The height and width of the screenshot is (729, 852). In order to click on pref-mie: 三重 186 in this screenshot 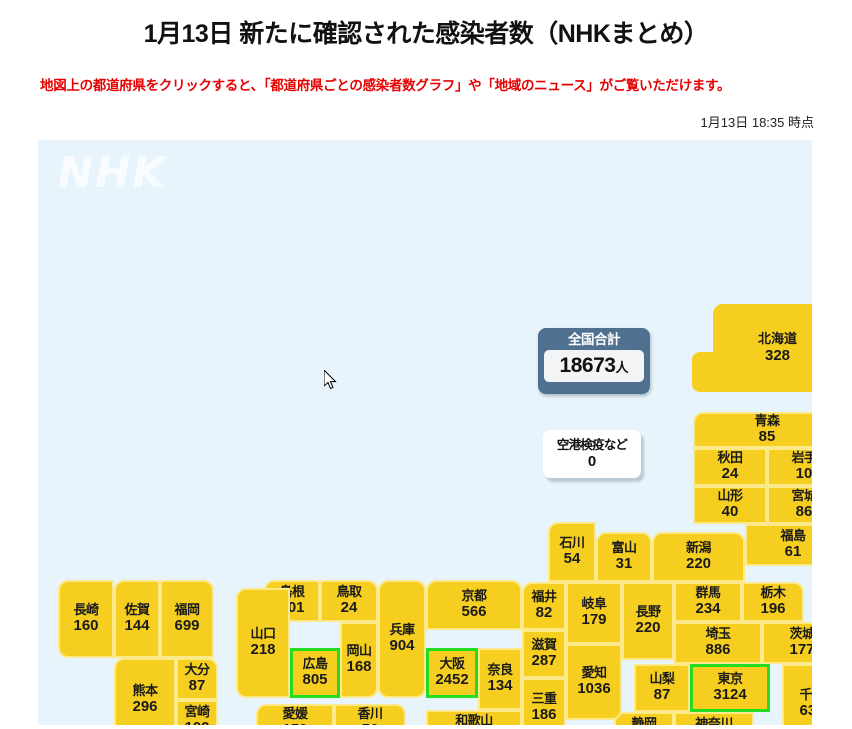, I will do `click(544, 701)`.